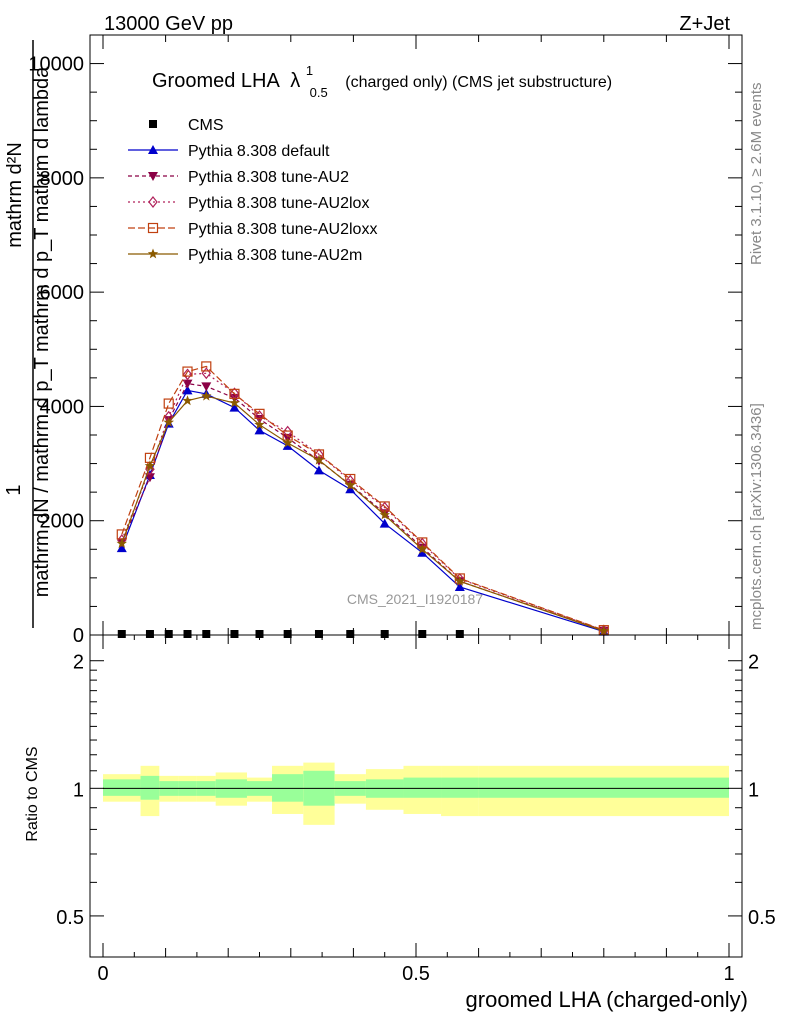 This screenshot has width=786, height=1029. Describe the element at coordinates (295, 81) in the screenshot. I see `title-symbol: λ` at that location.